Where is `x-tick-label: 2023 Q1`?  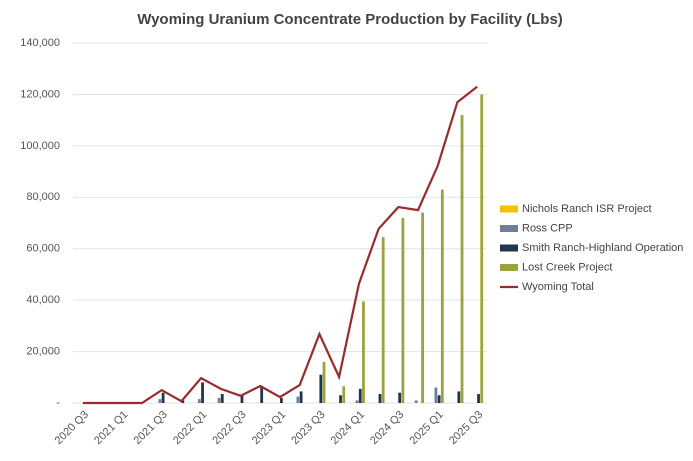 x-tick-label: 2023 Q1 is located at coordinates (269, 428).